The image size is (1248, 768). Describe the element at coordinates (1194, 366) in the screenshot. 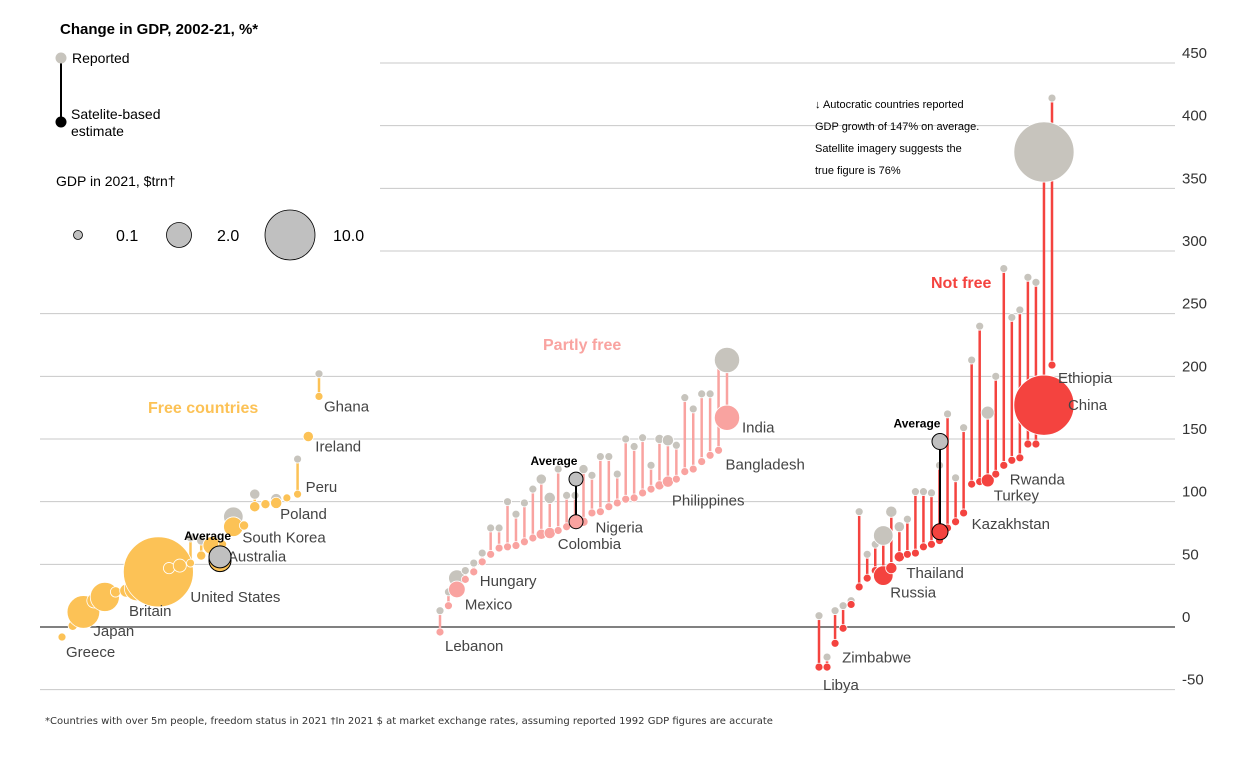

I see `y-tick-label: 200` at that location.